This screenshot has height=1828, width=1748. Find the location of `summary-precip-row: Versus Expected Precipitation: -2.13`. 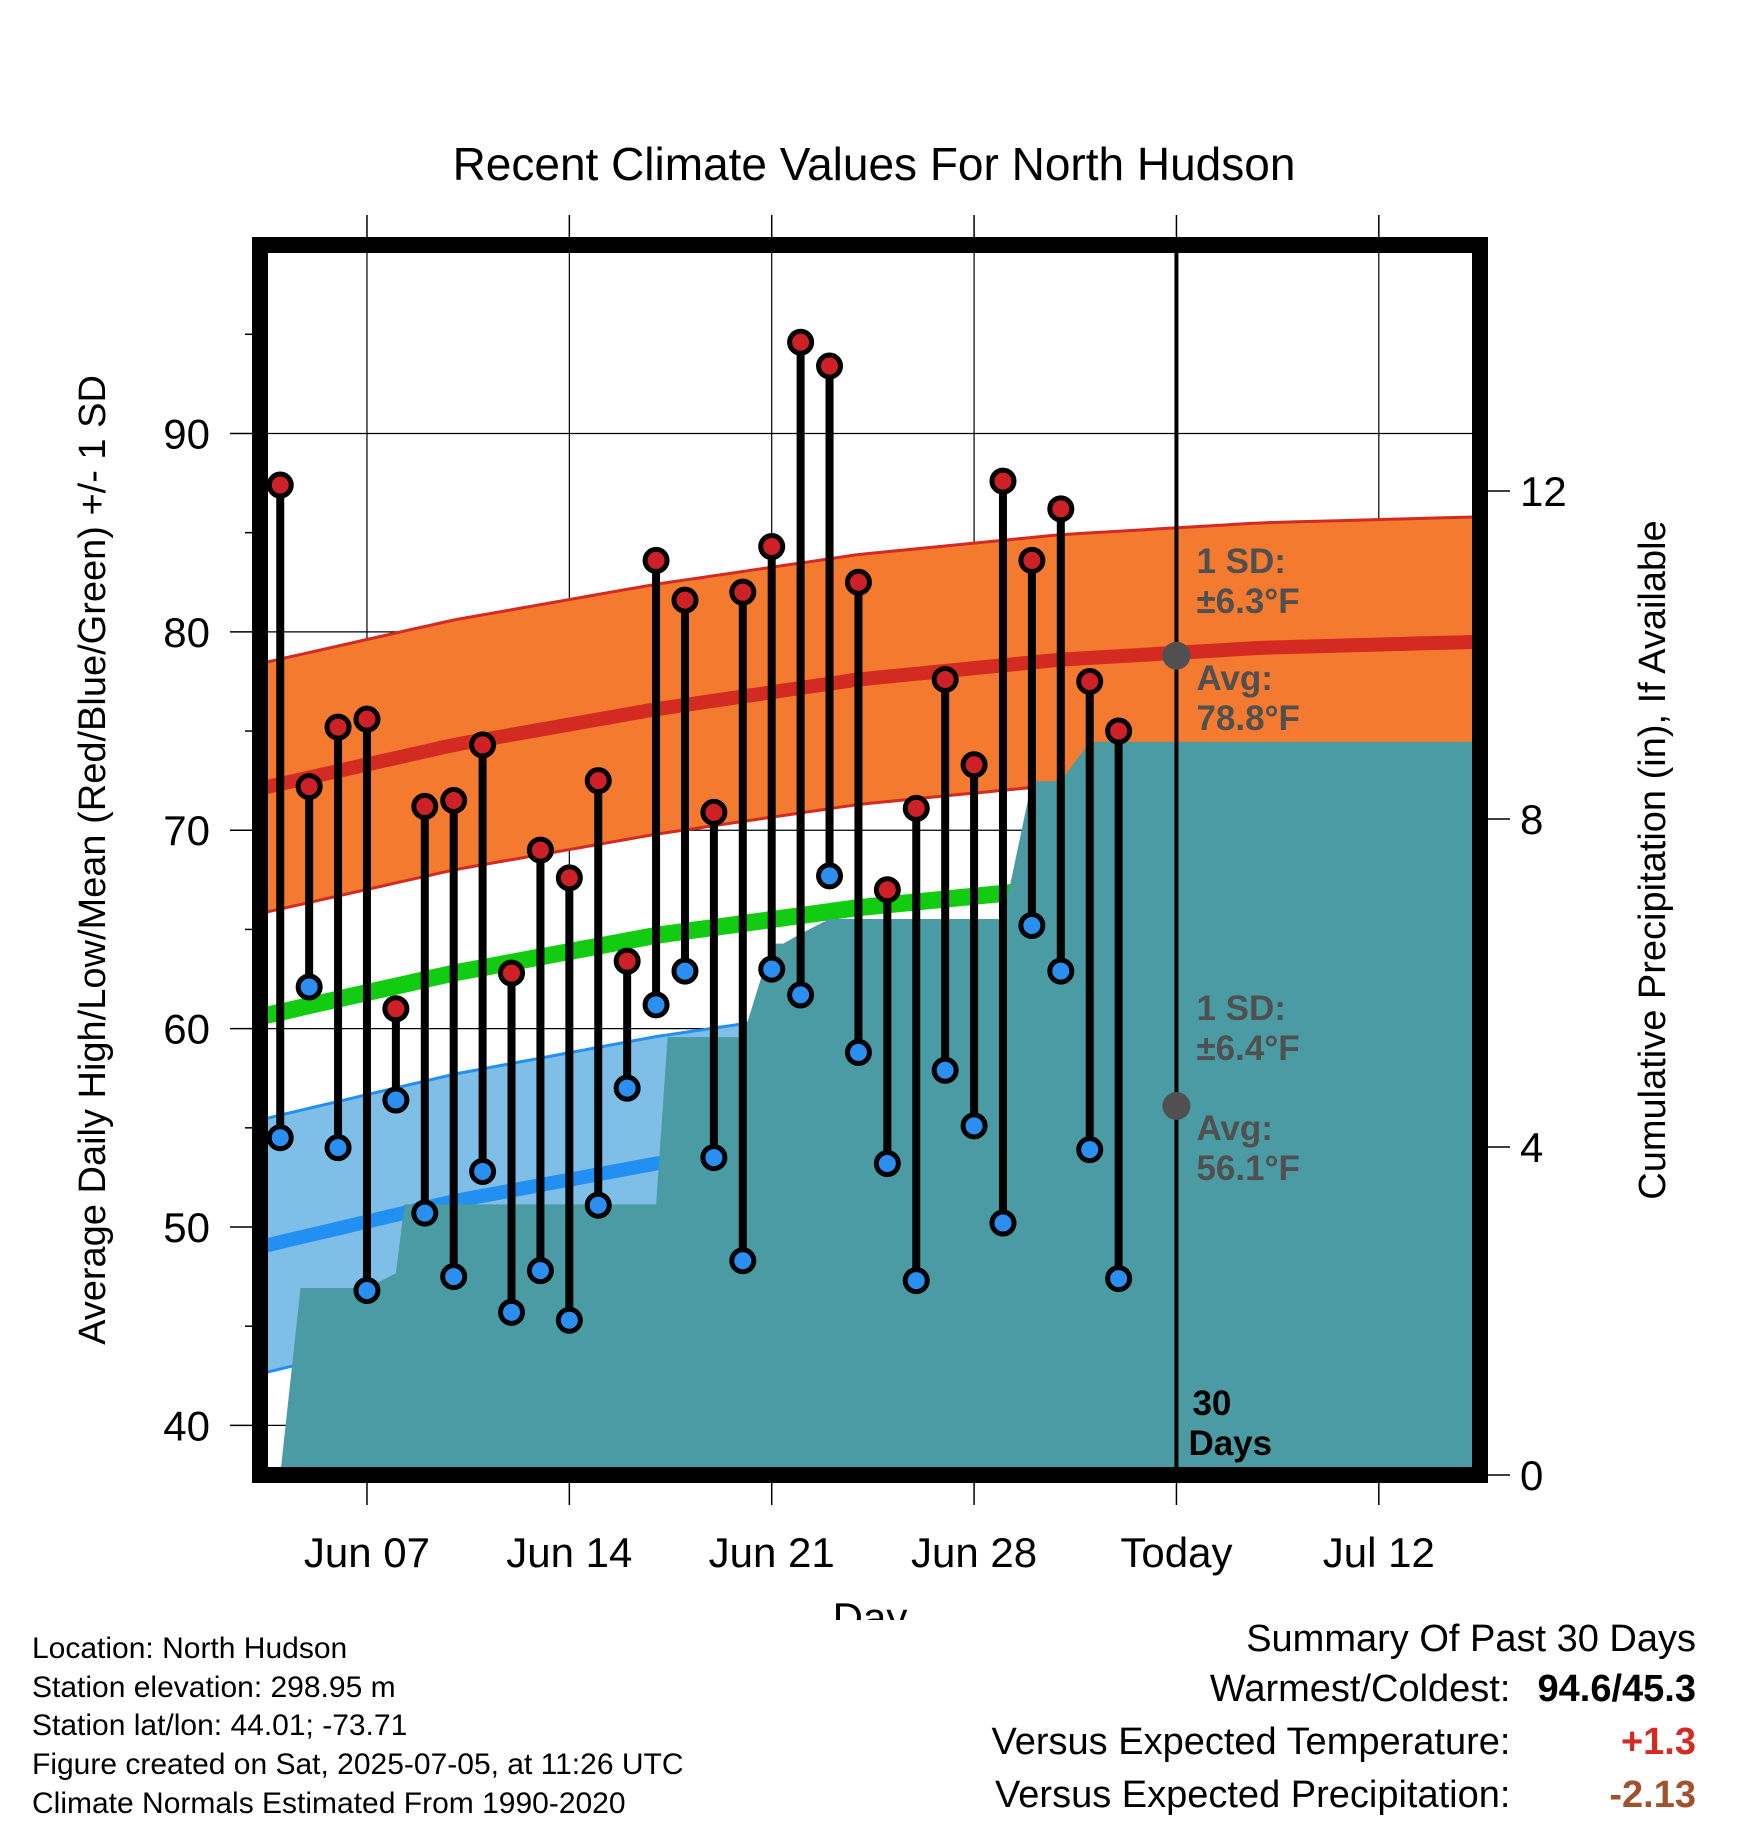

summary-precip-row: Versus Expected Precipitation: -2.13 is located at coordinates (1345, 1795).